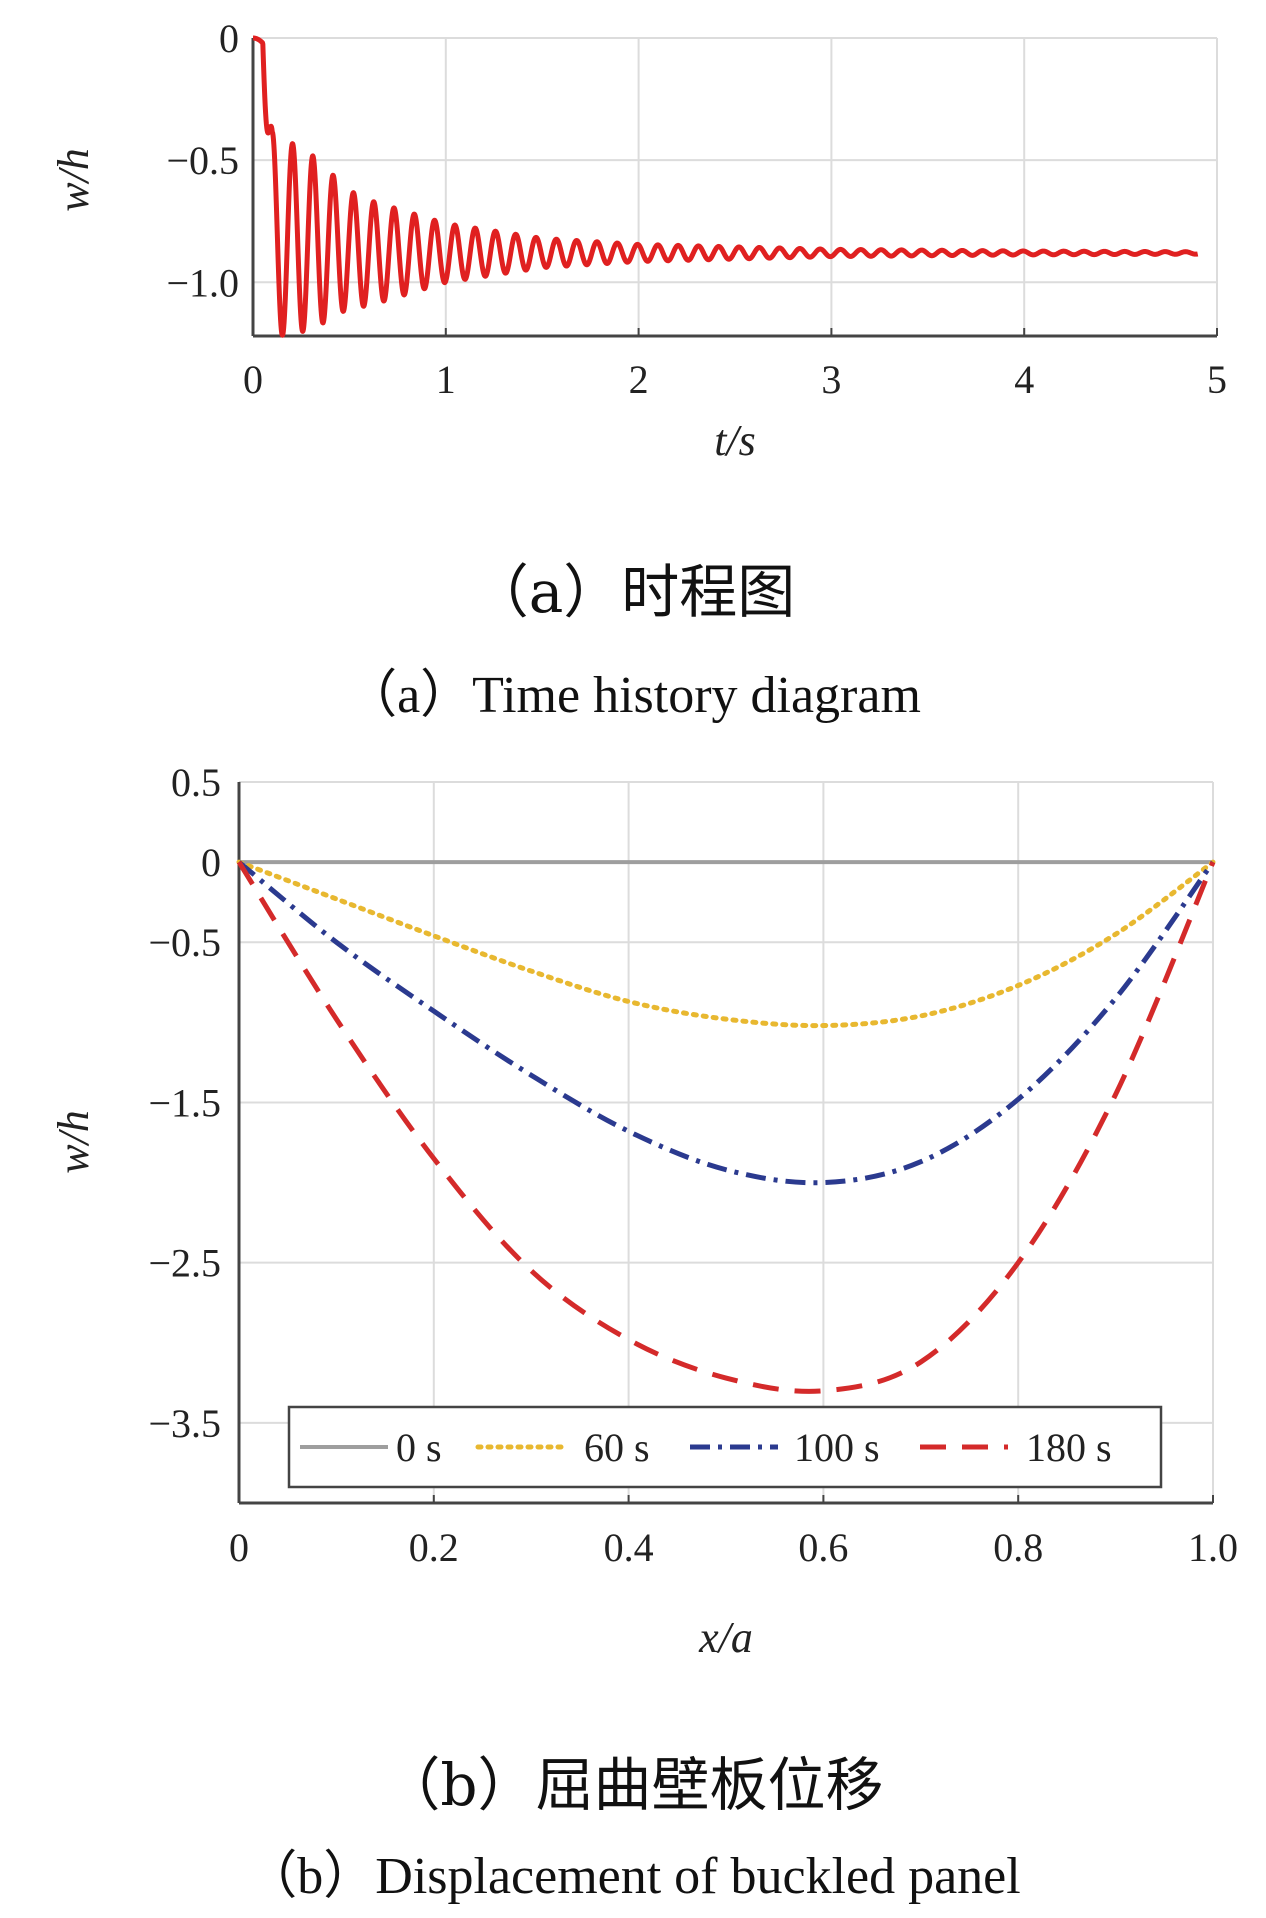 This screenshot has width=1266, height=1918. I want to click on chart-a-grid, so click(735, 186).